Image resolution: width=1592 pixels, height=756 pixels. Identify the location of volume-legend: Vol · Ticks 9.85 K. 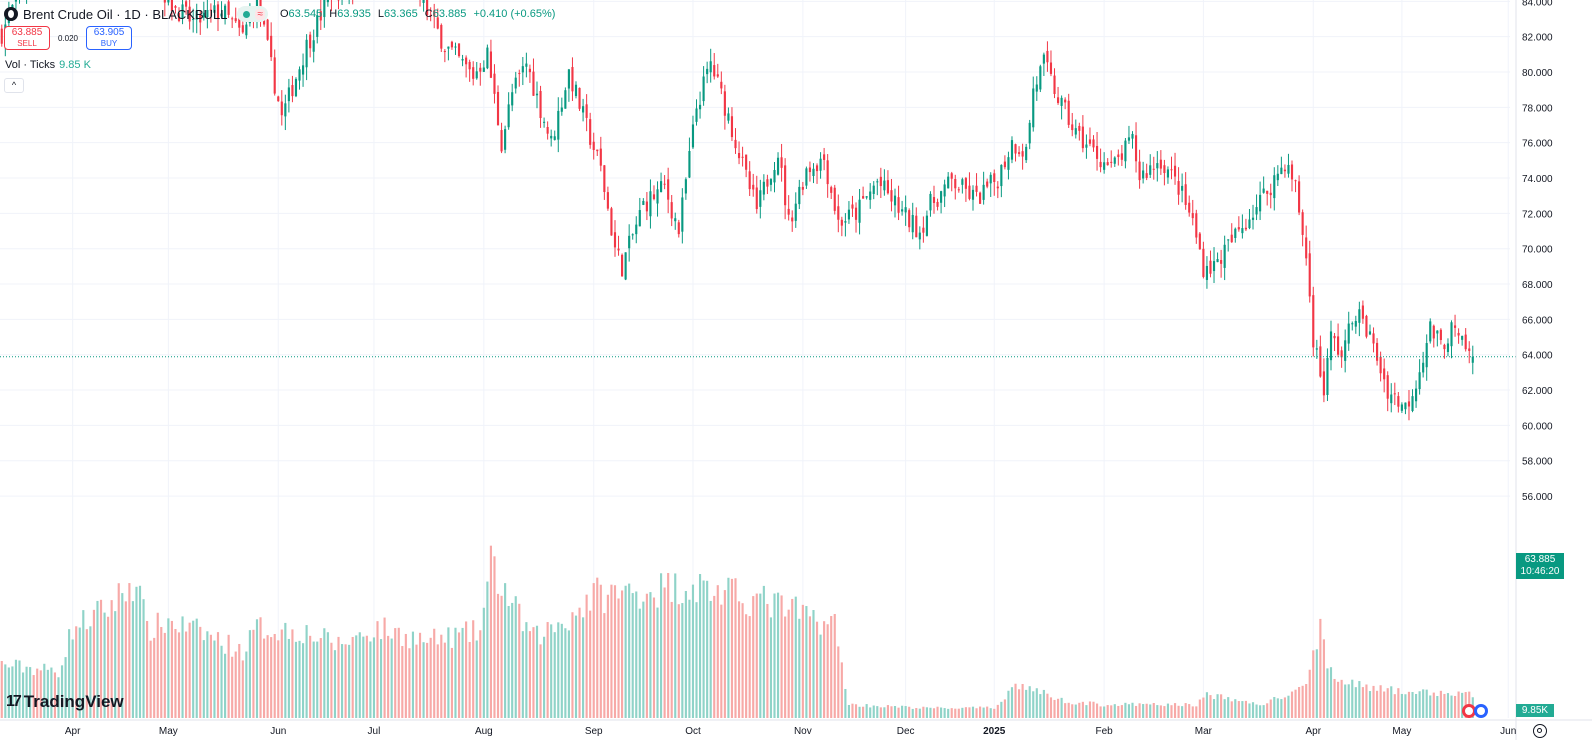
(48, 65).